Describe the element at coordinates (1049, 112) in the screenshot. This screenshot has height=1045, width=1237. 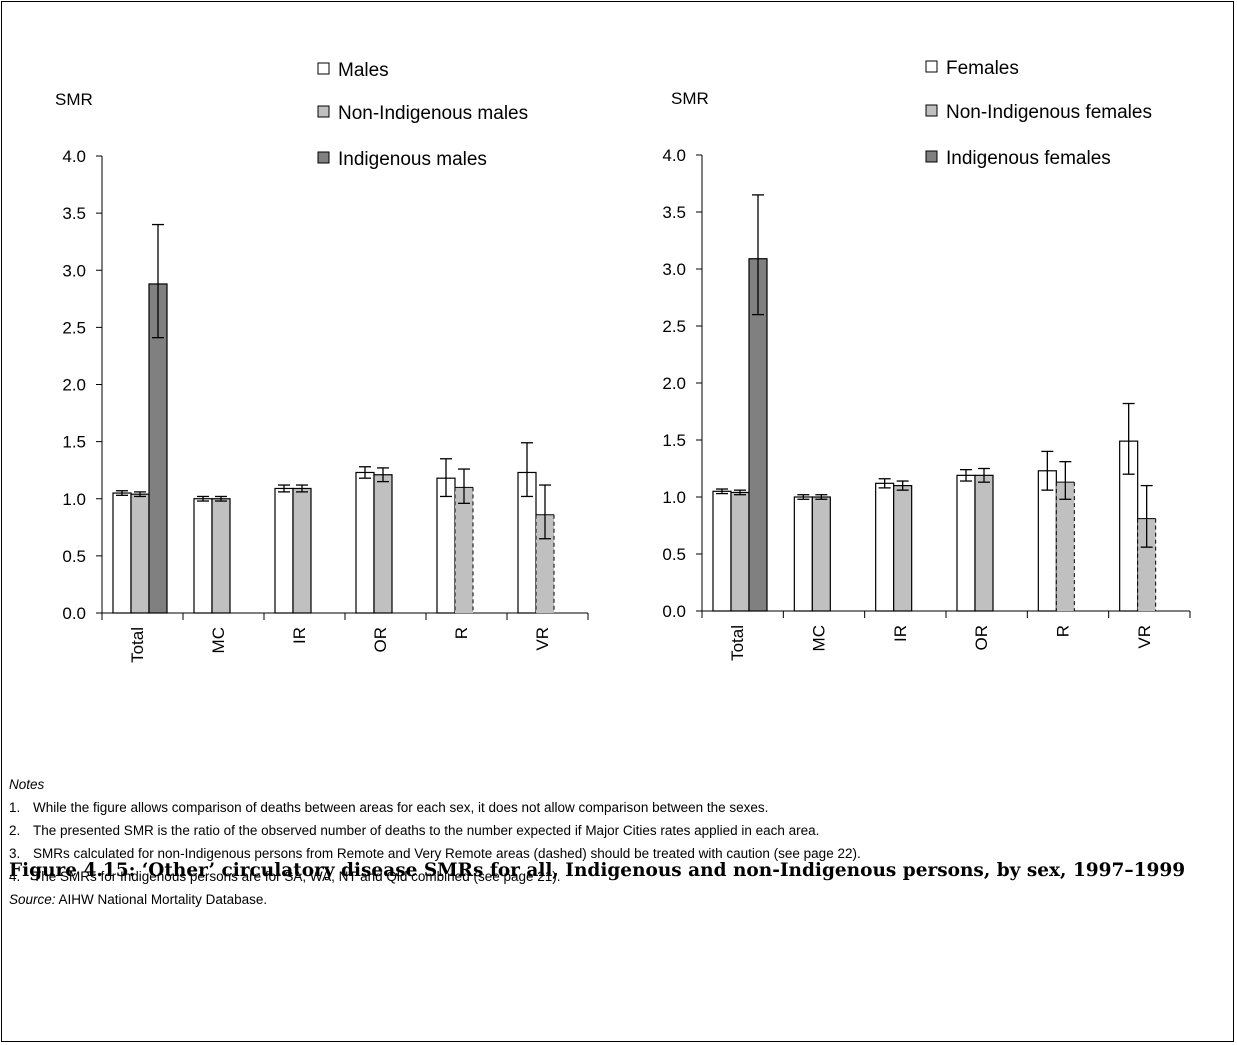
I see `legend-label: Non-Indigenous females` at that location.